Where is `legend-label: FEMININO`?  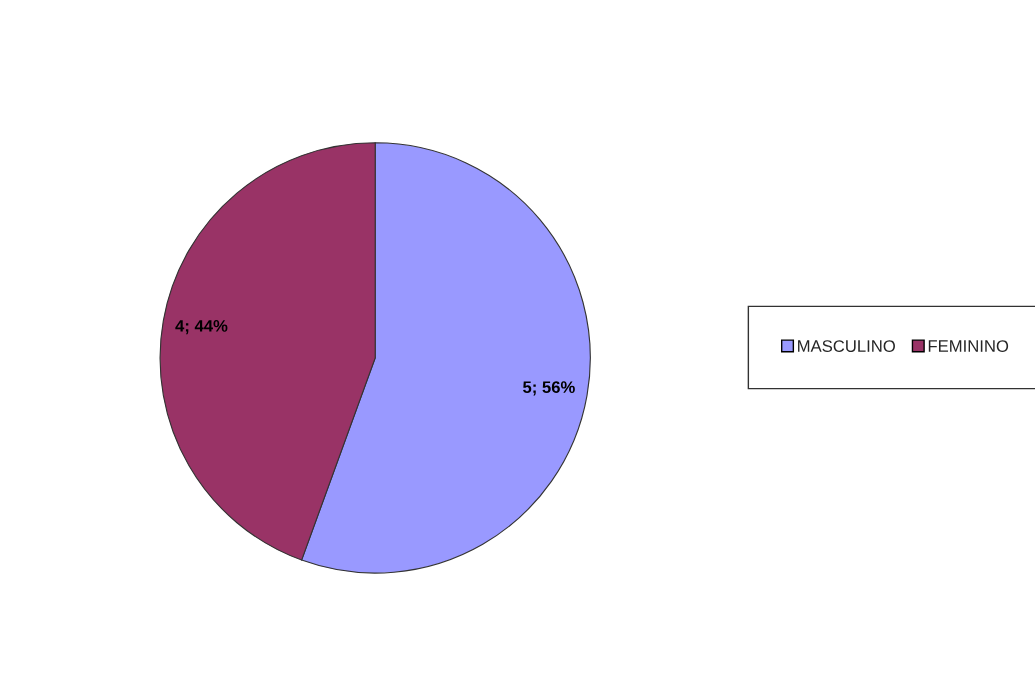
legend-label: FEMININO is located at coordinates (968, 346).